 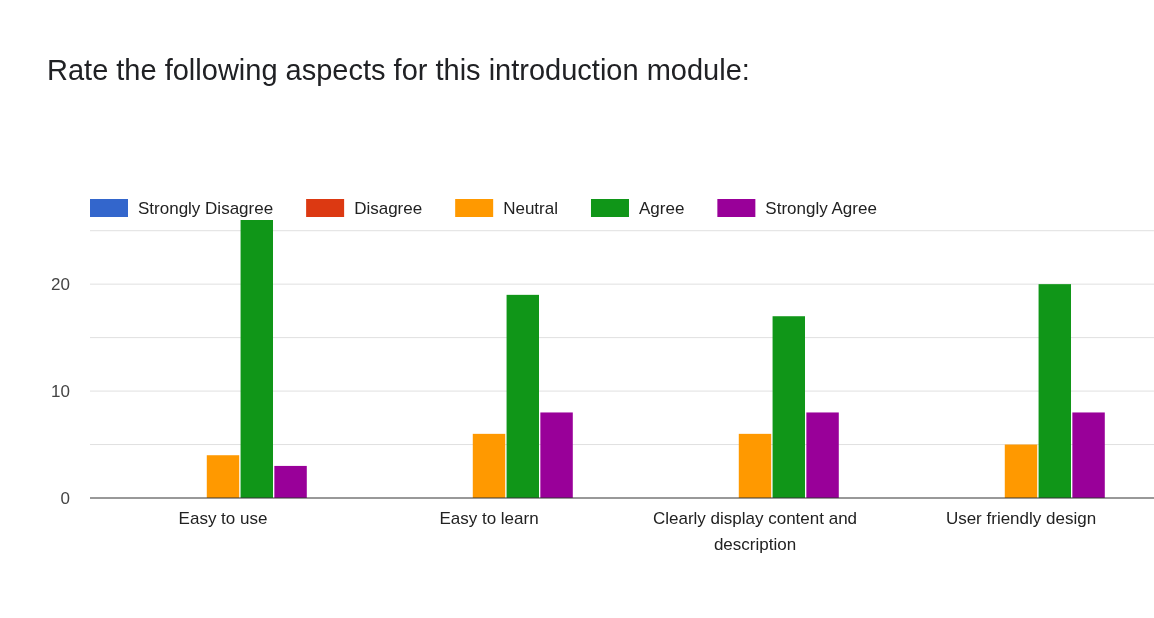 I want to click on y-tick-label: 0, so click(x=65, y=498).